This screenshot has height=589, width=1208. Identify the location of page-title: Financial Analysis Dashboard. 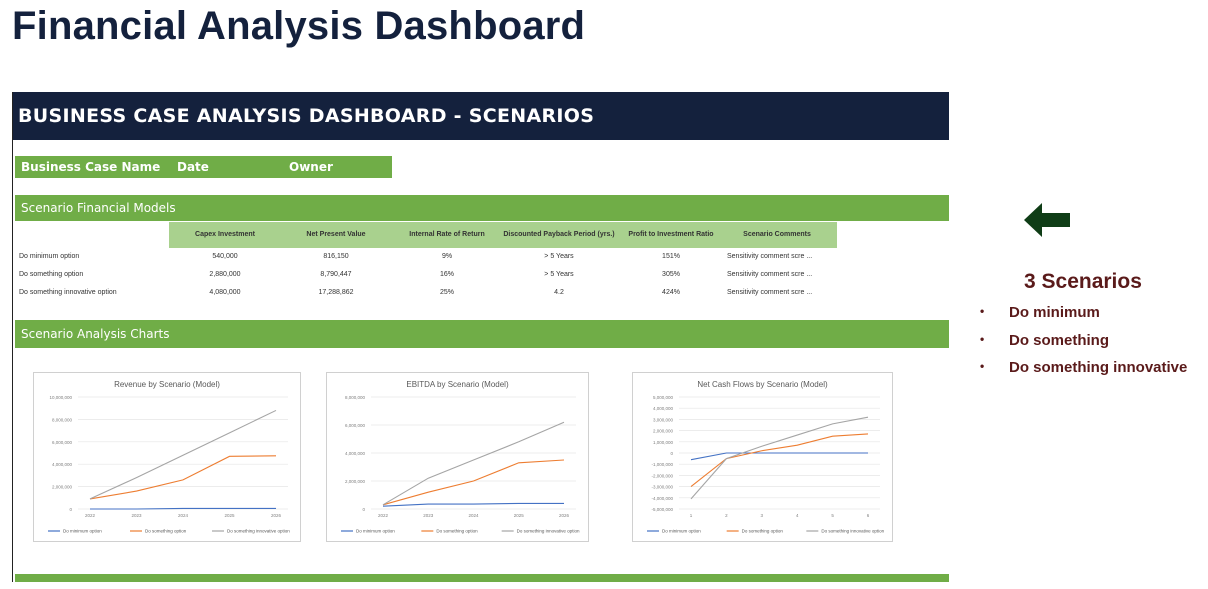
(299, 26).